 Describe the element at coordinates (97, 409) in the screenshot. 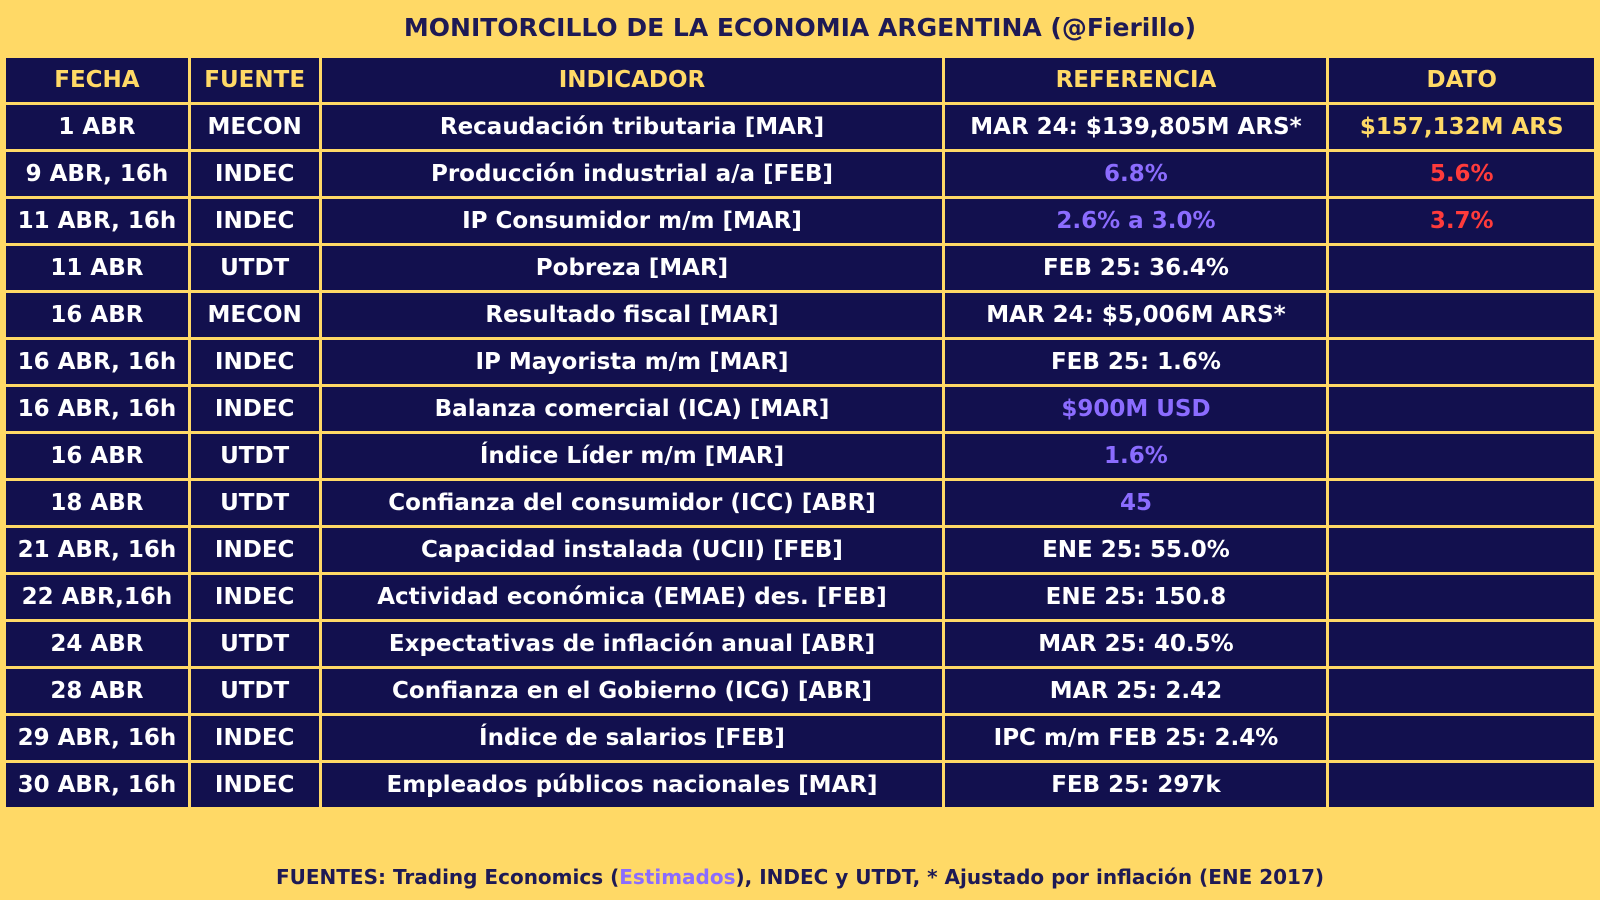

I see `cell-fecha: 16 ABR, 16h` at that location.